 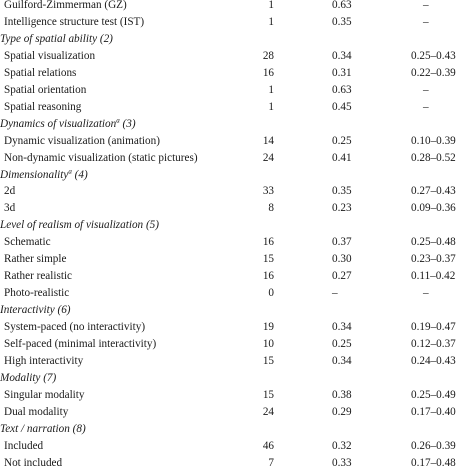 I want to click on table-row: Schematic 16 0.37 0.25–0.48, so click(x=237, y=242).